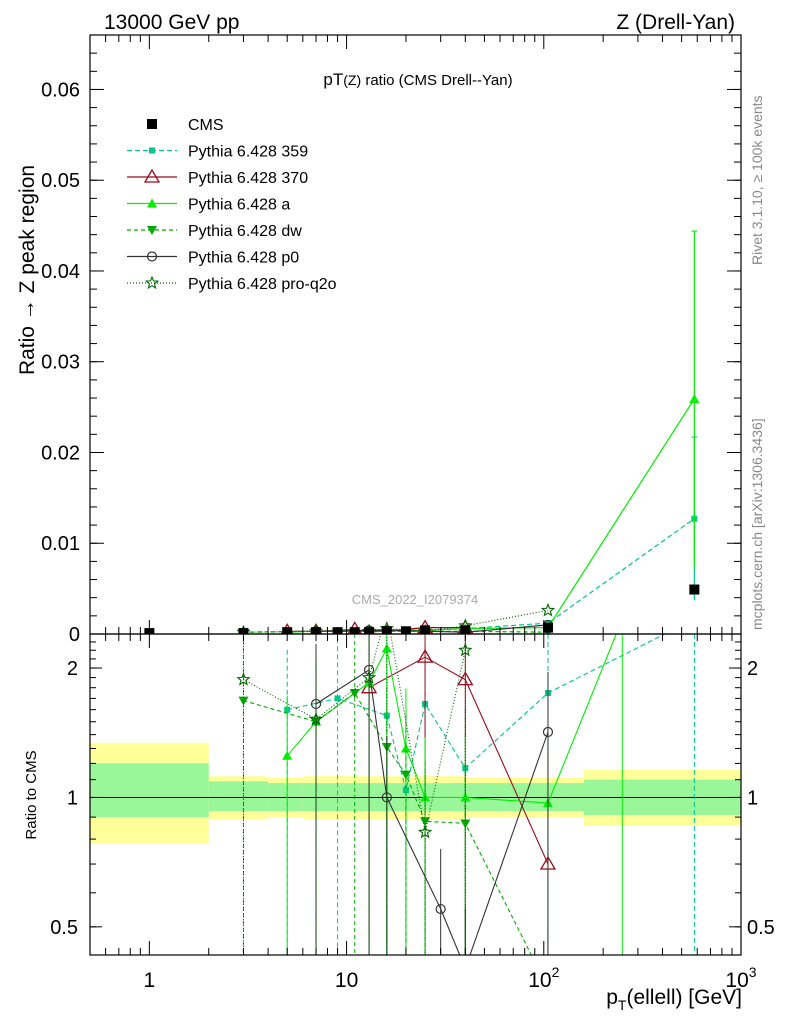 Image resolution: width=786 pixels, height=1024 pixels. I want to click on legend-label-0: CMS, so click(206, 125).